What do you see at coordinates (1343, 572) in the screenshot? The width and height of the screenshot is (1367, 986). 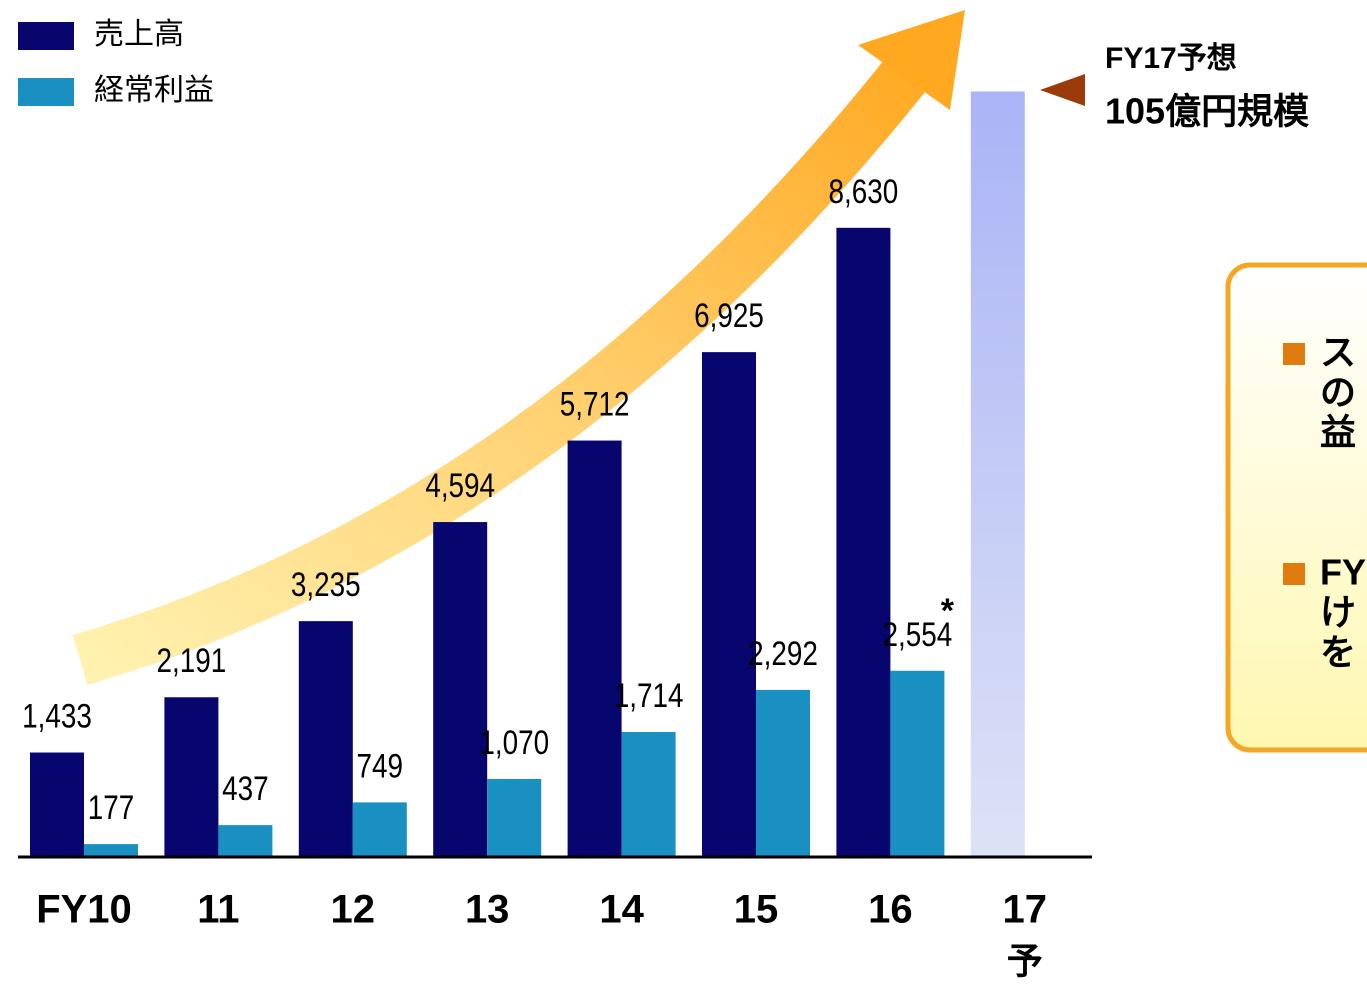 I see `note-text: FY` at bounding box center [1343, 572].